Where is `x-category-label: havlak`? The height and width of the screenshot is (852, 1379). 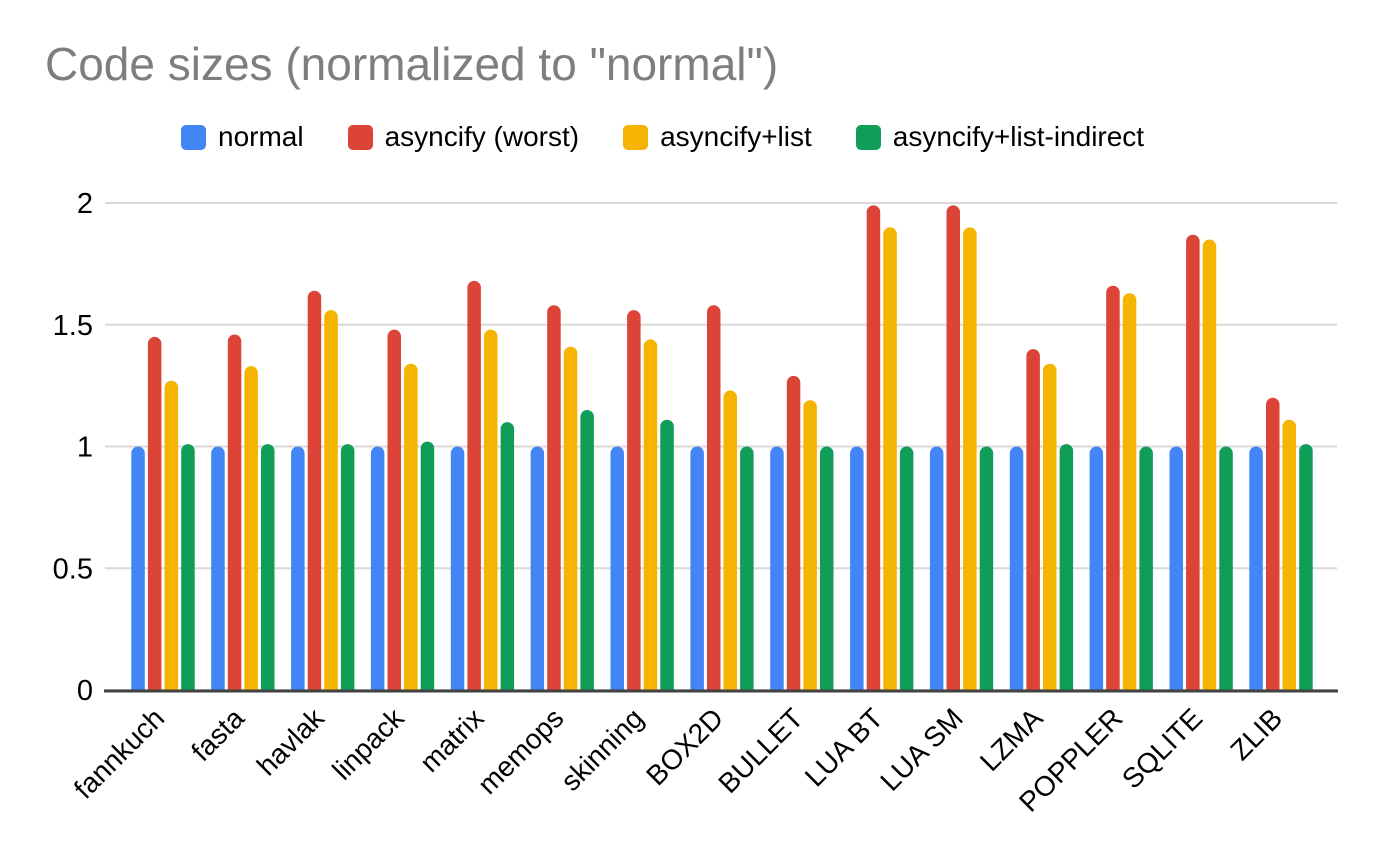
x-category-label: havlak is located at coordinates (291, 742).